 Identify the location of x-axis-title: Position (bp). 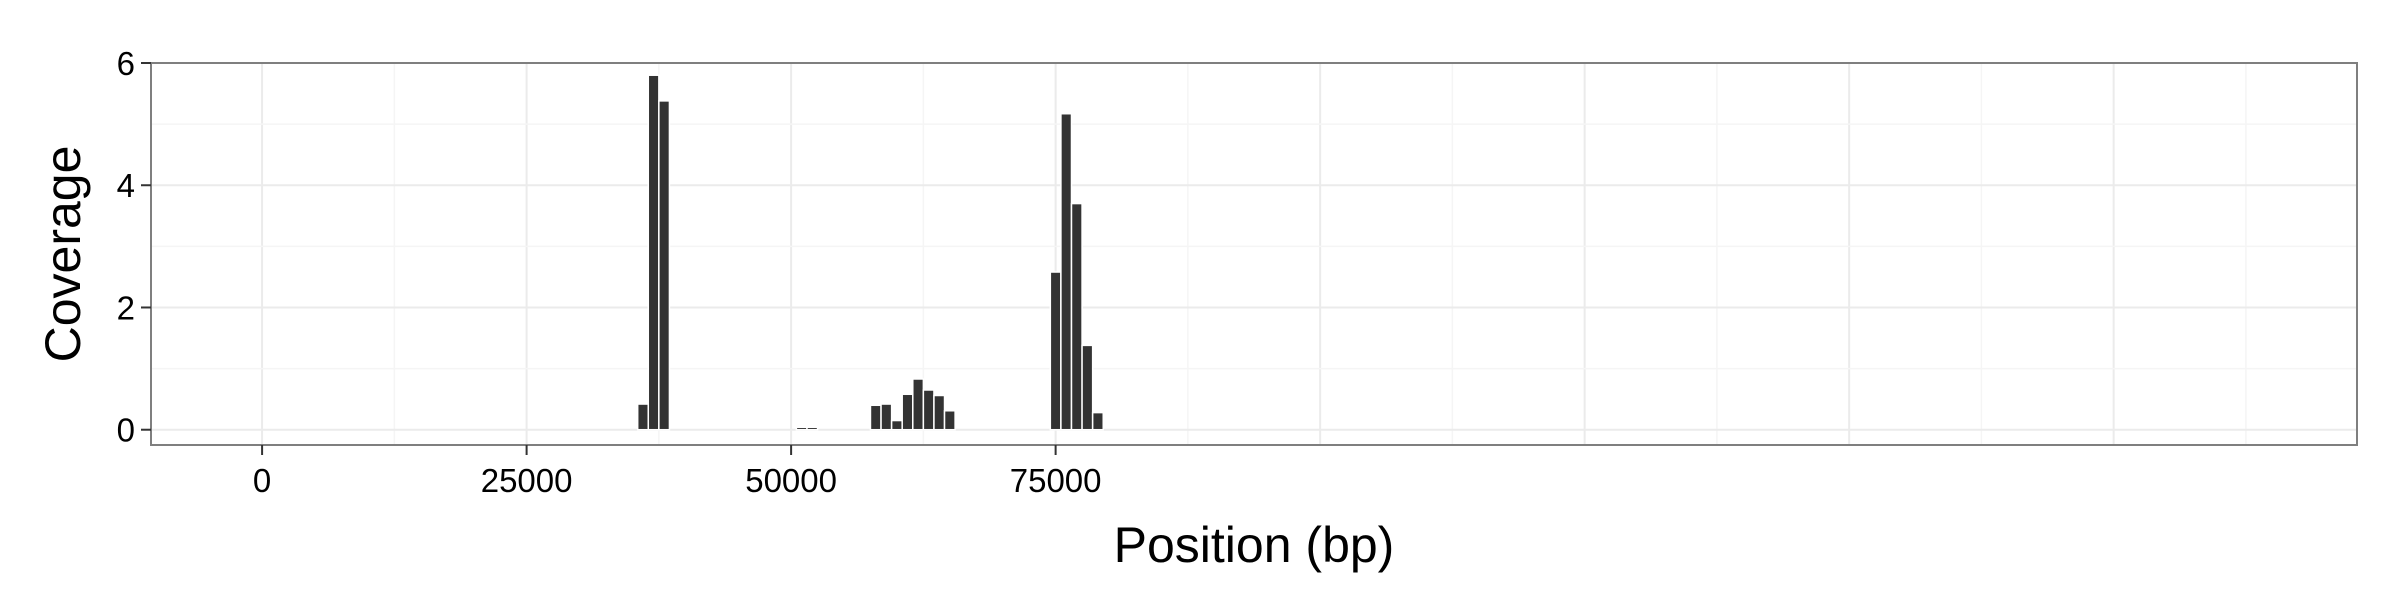
(1254, 545).